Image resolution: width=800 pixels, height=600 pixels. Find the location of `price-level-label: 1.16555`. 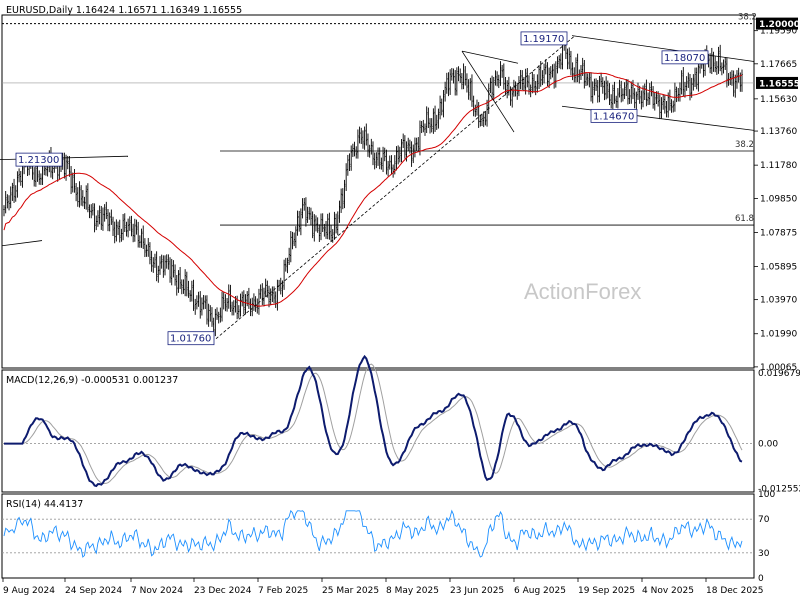

price-level-label: 1.16555 is located at coordinates (779, 84).